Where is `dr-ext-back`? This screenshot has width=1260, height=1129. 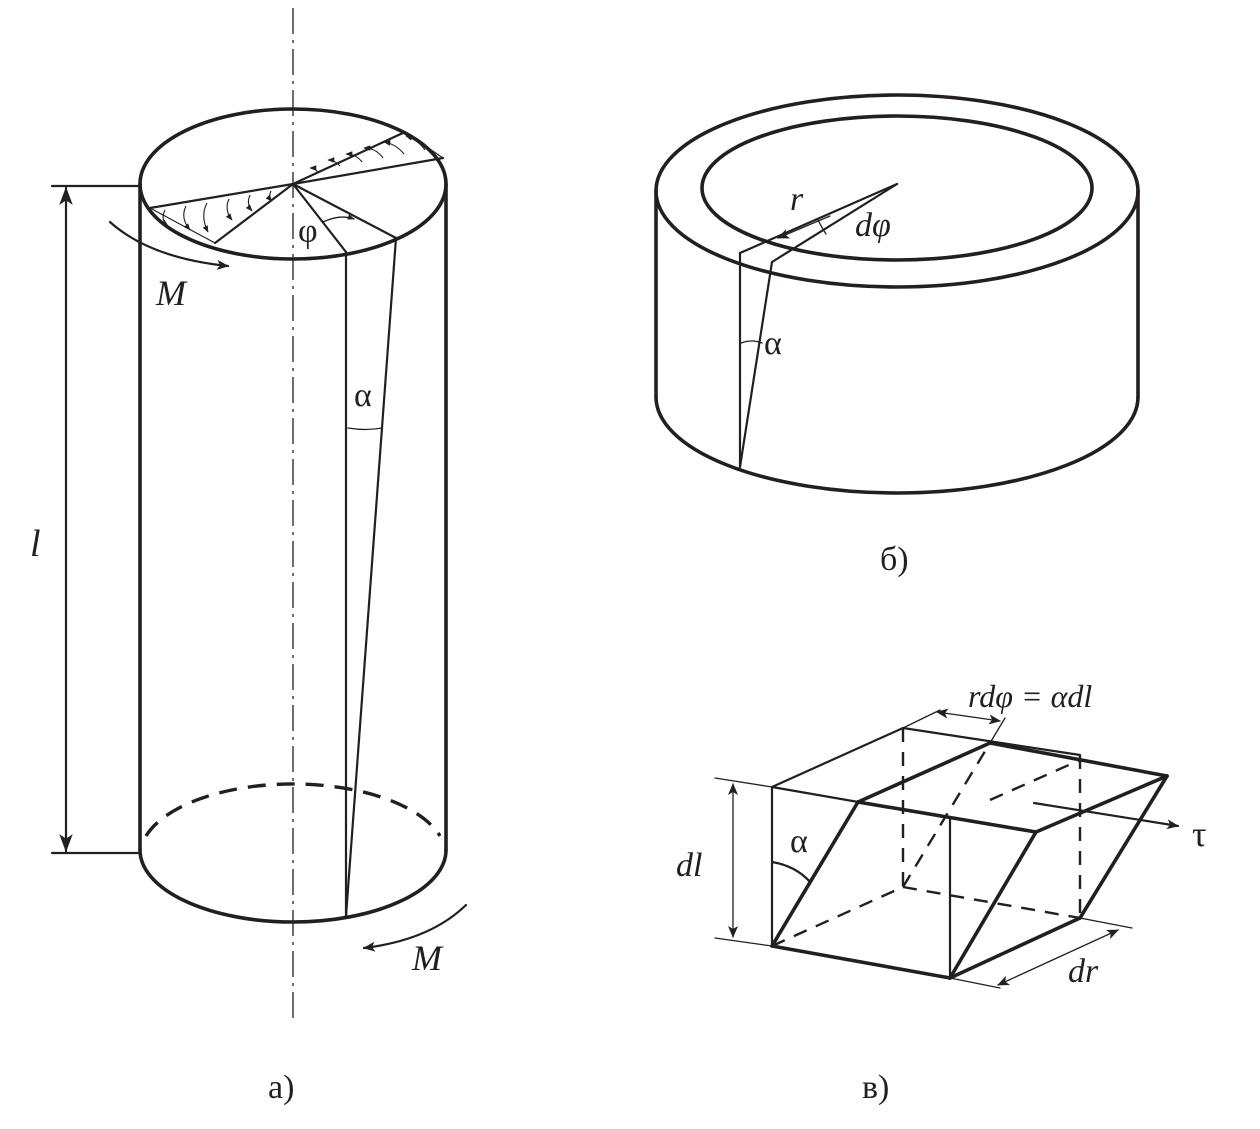
dr-ext-back is located at coordinates (1106, 923).